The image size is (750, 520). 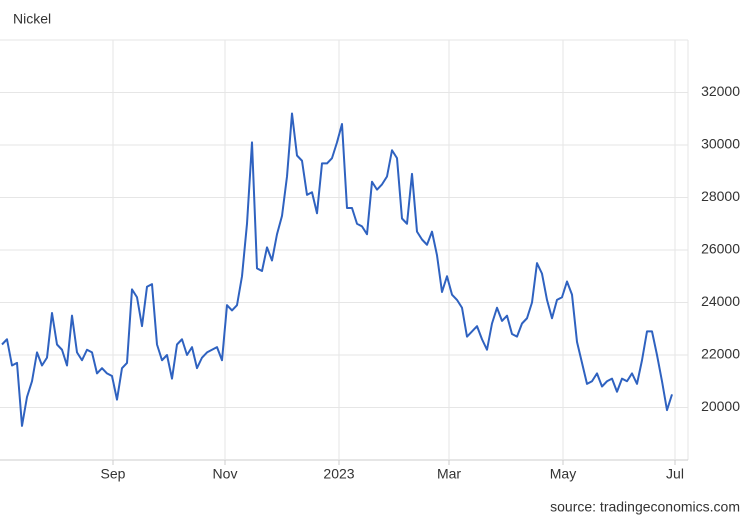 I want to click on chart-title: Nickel, so click(x=32, y=19).